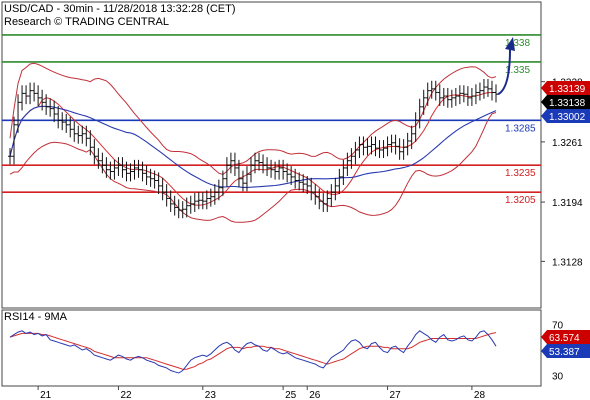 The height and width of the screenshot is (400, 590). What do you see at coordinates (517, 43) in the screenshot?
I see `level-label: 1.338` at bounding box center [517, 43].